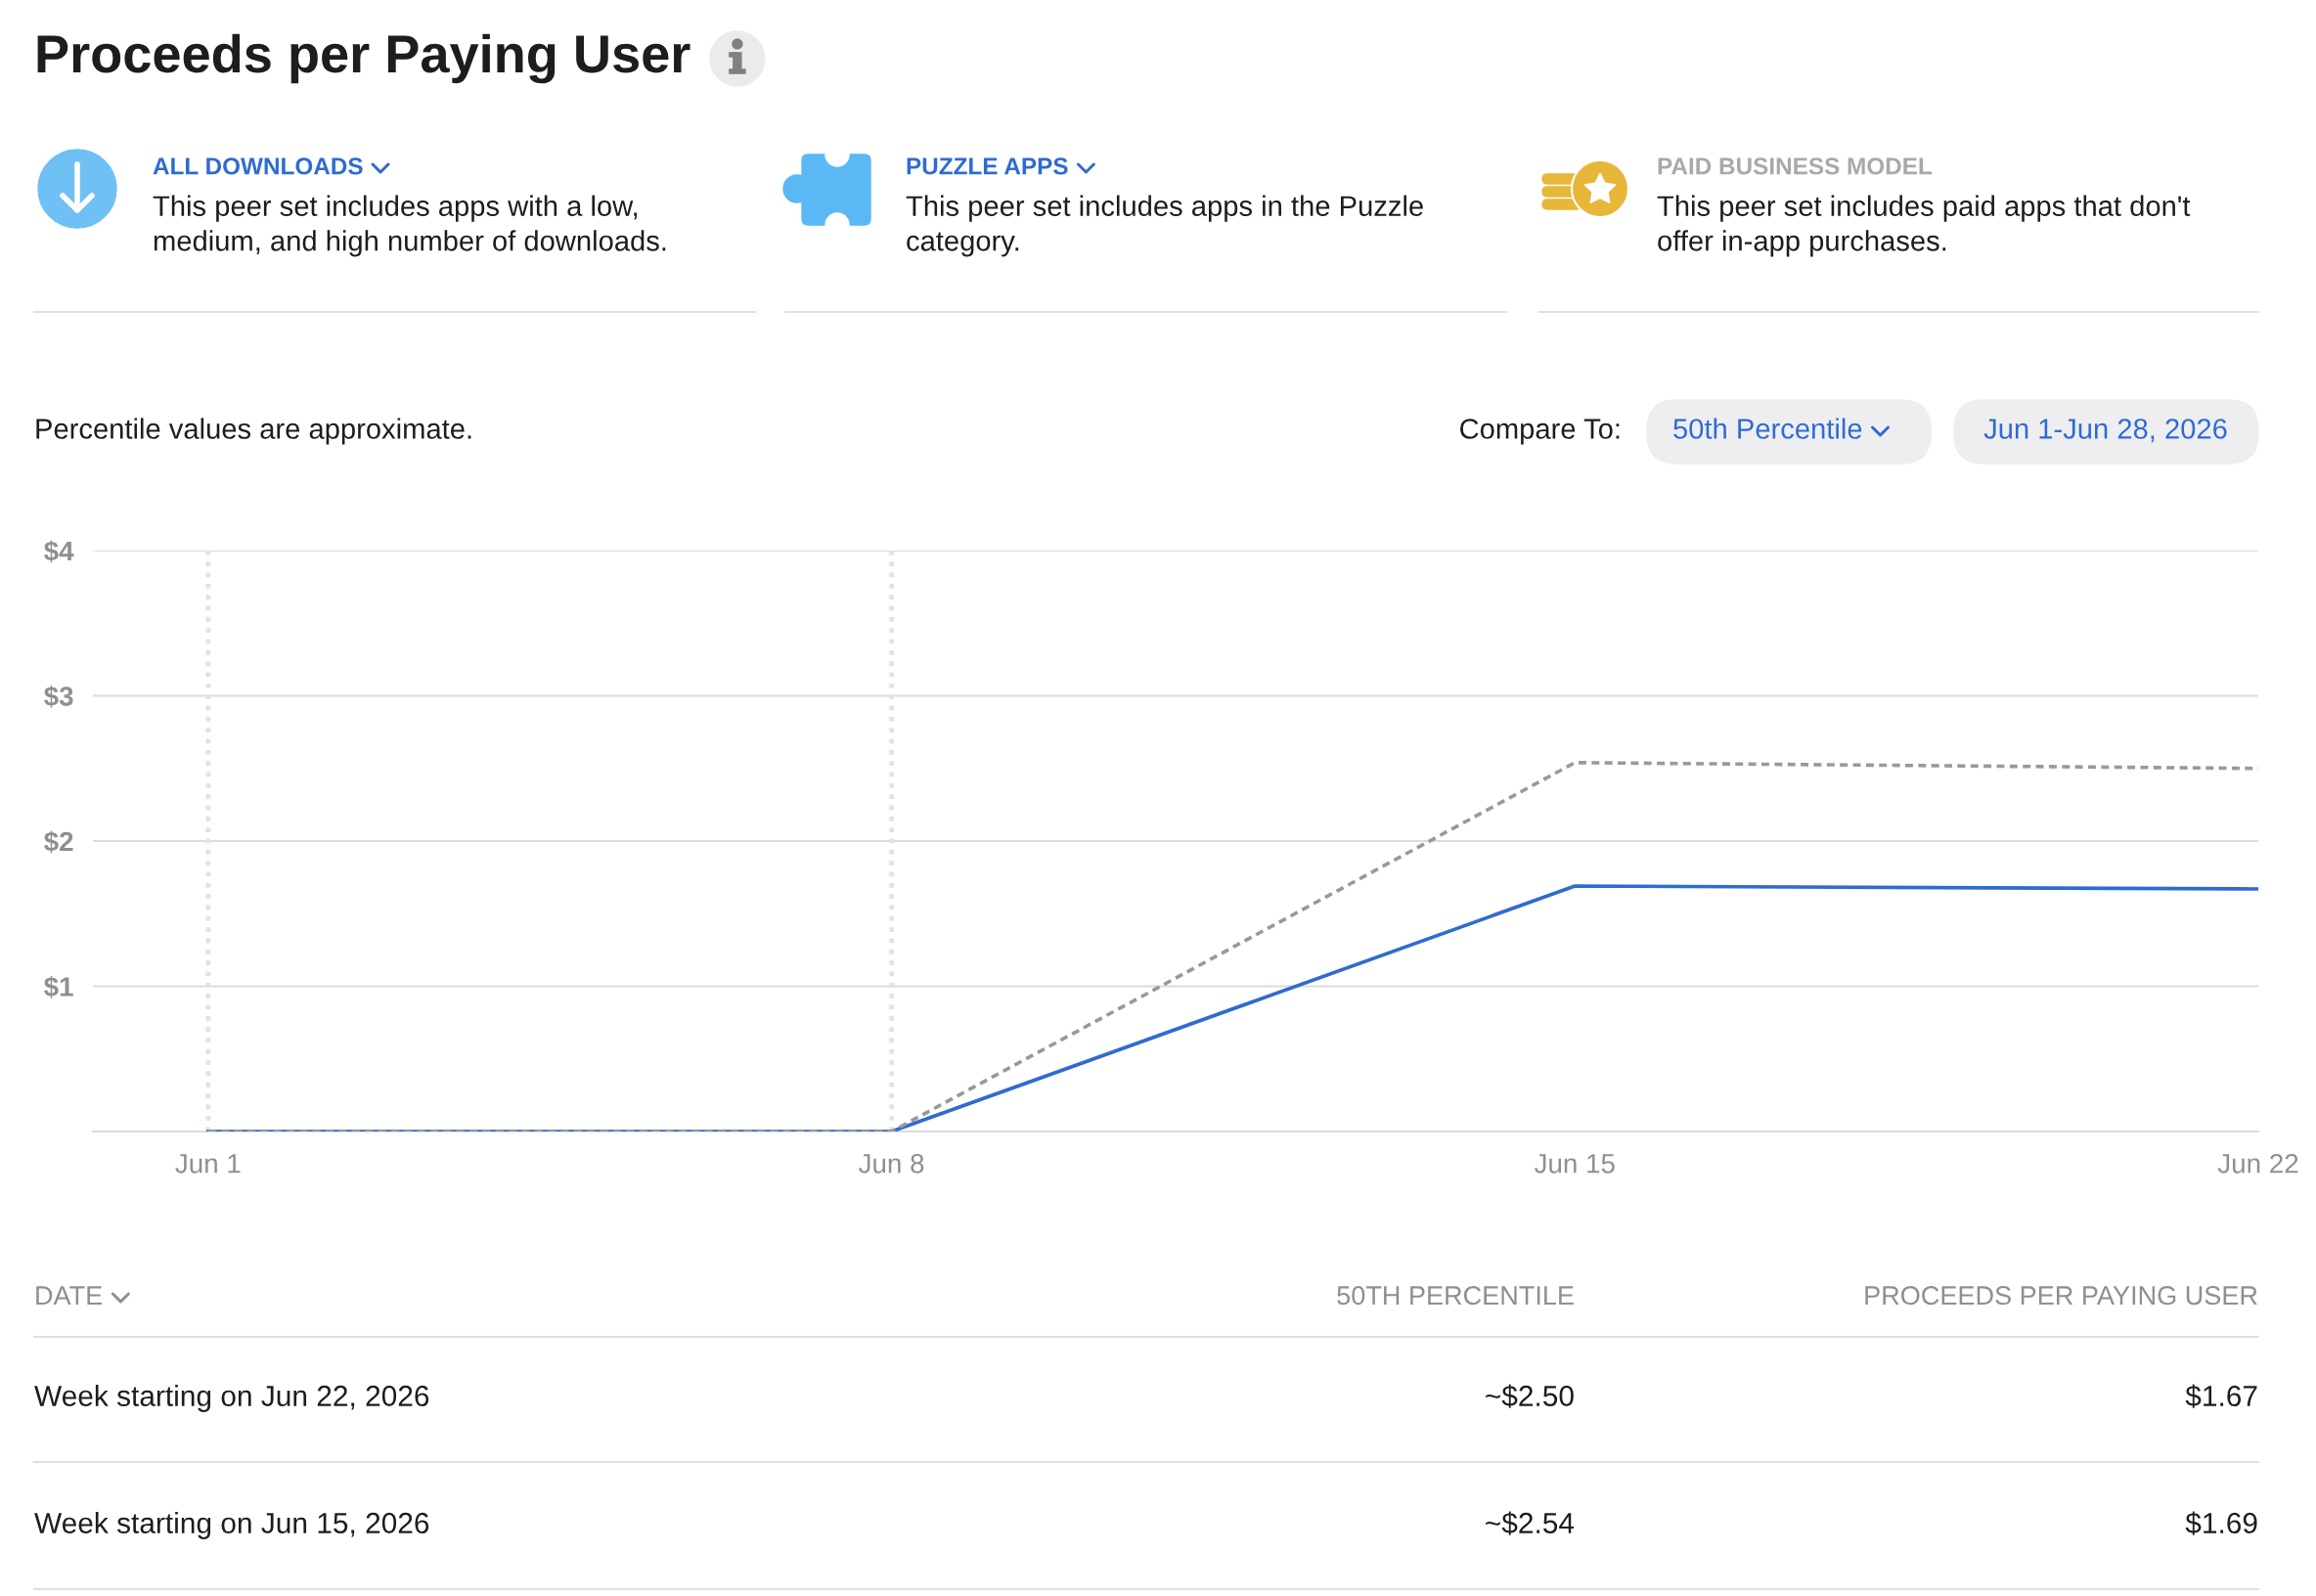  Describe the element at coordinates (58, 842) in the screenshot. I see `y-tick-label: $2` at that location.